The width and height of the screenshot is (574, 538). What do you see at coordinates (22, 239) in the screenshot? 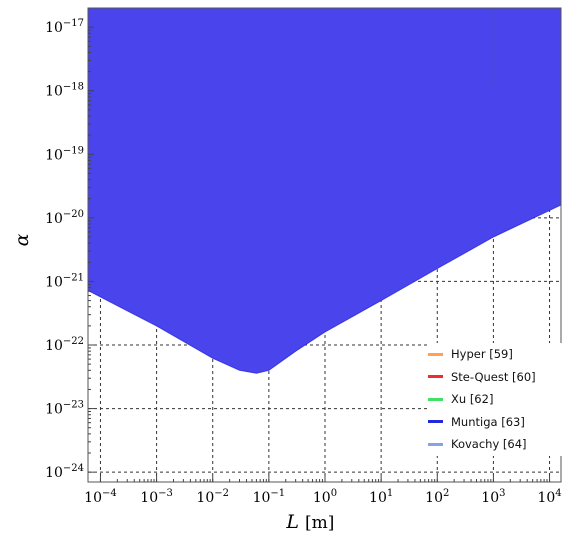
I see `y-axis-label: α` at bounding box center [22, 239].